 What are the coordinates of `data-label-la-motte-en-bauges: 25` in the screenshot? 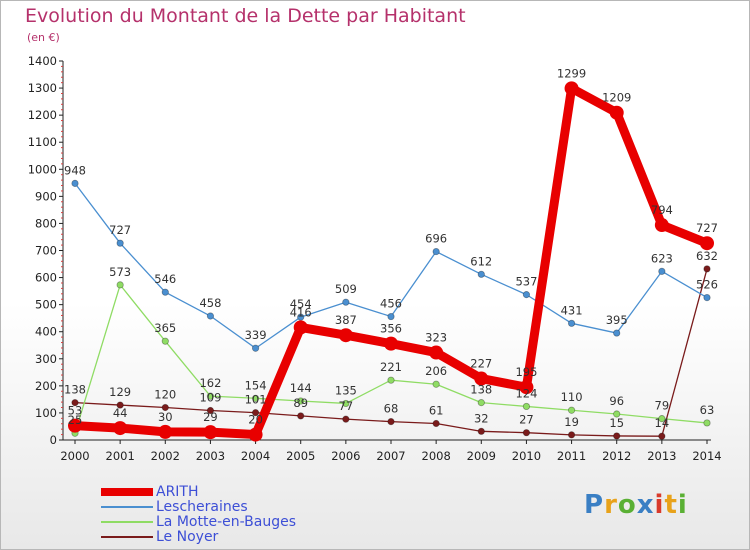 It's located at (75, 420).